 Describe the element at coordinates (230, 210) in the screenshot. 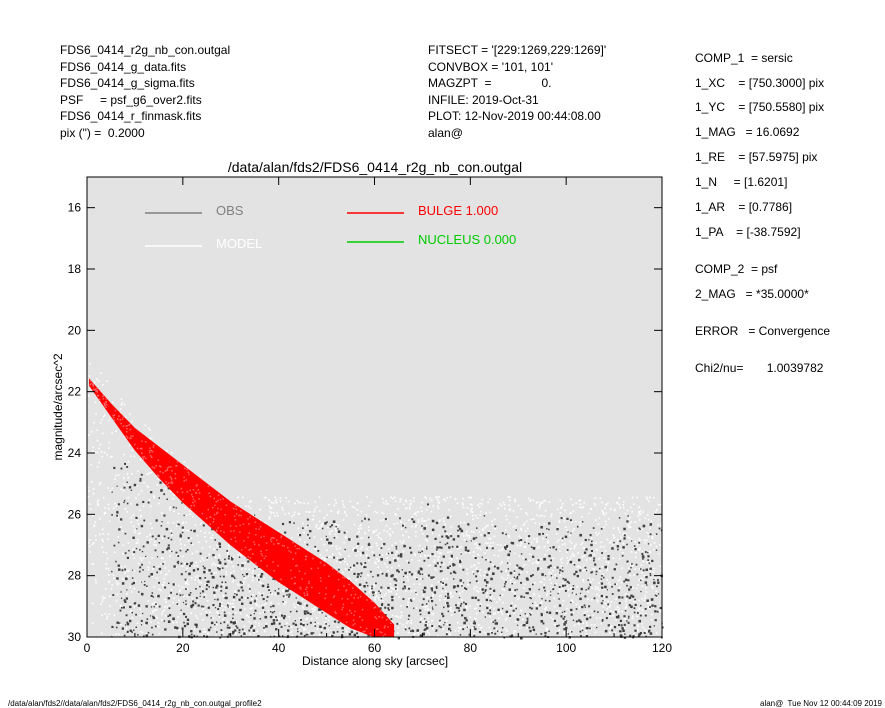

I see `legend-label: OBS` at that location.